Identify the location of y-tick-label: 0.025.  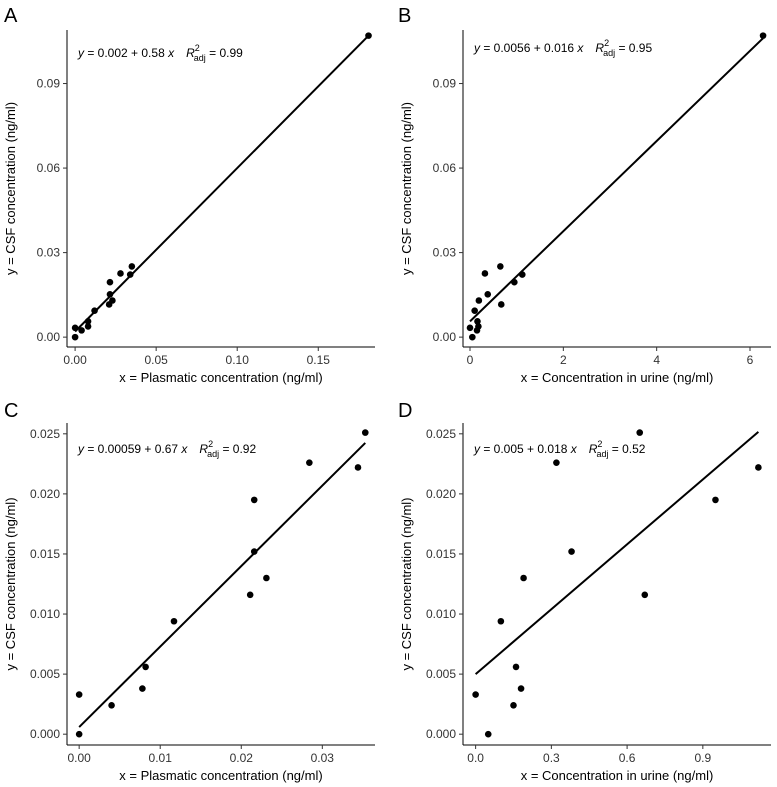
(441, 434).